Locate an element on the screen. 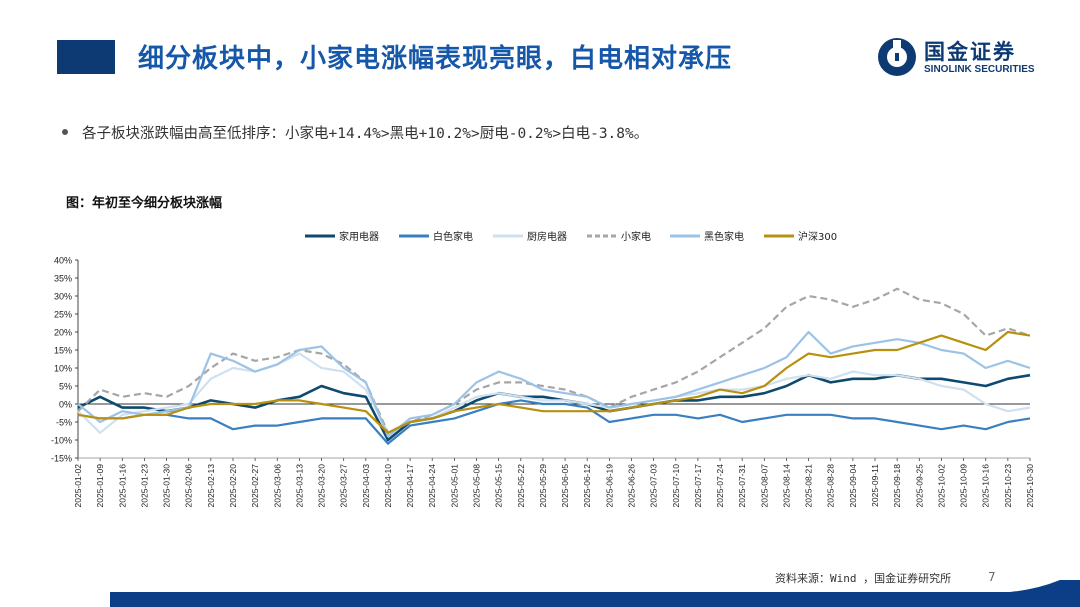 The width and height of the screenshot is (1080, 607). x-tick-label: 2025-02-27 is located at coordinates (255, 486).